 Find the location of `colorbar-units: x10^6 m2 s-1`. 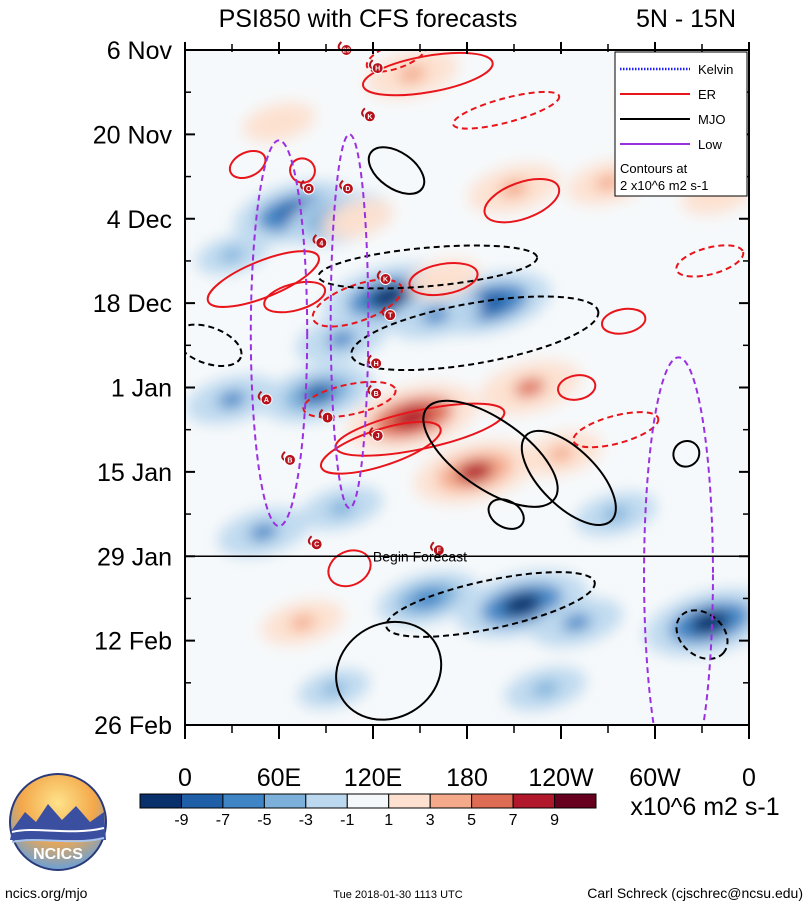

colorbar-units: x10^6 m2 s-1 is located at coordinates (704, 807).